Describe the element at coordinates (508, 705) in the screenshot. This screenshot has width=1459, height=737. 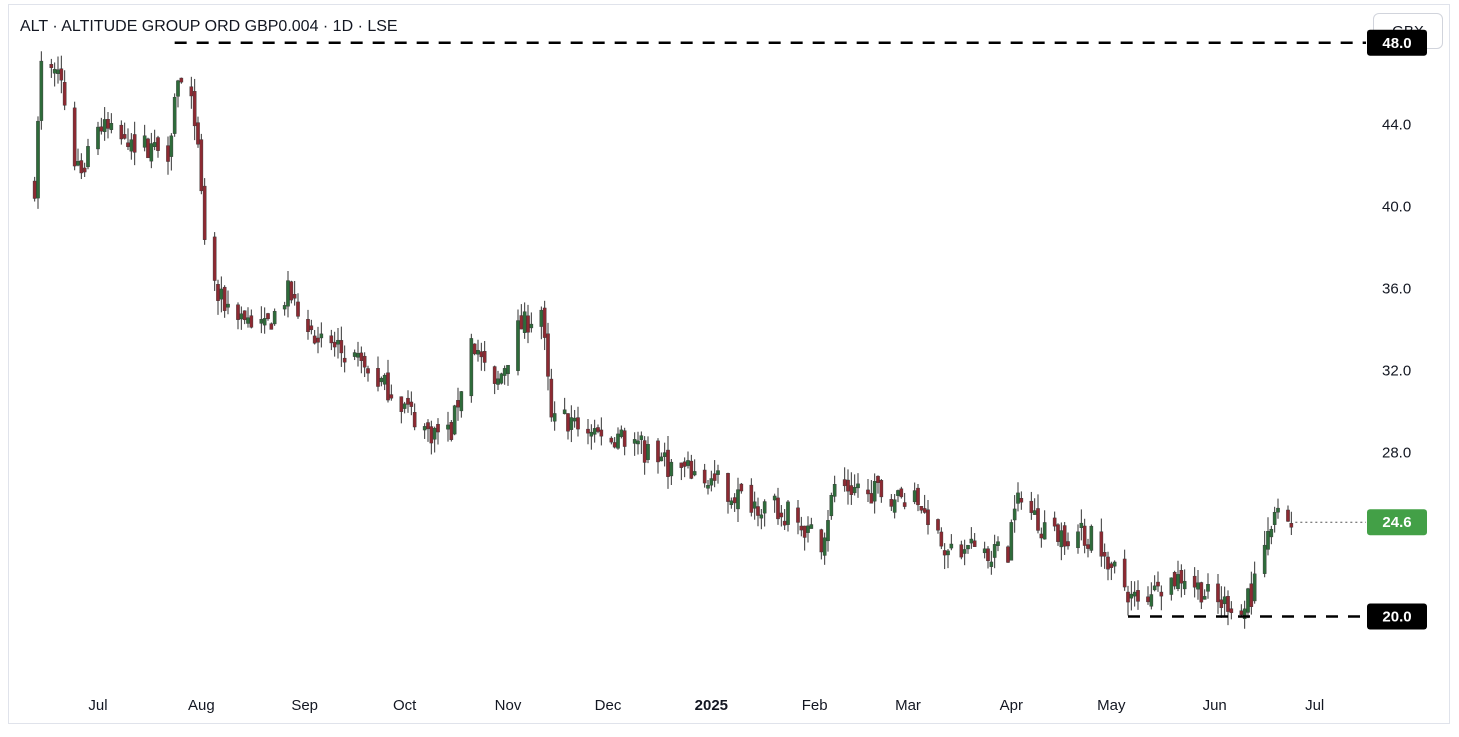
I see `x-tick-label: Nov` at that location.